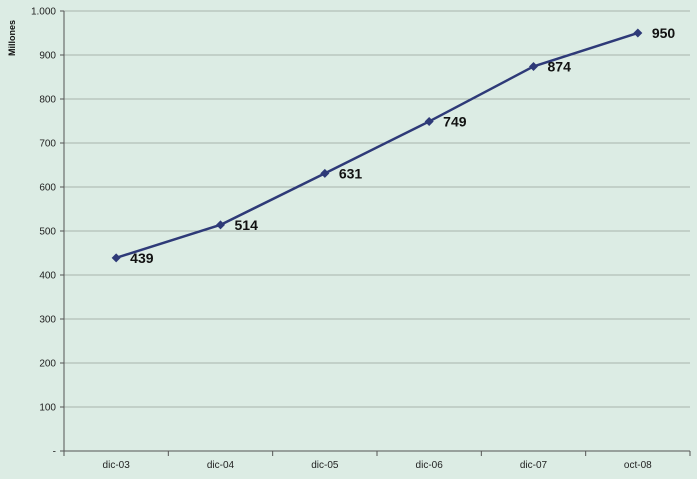 The height and width of the screenshot is (479, 697). Describe the element at coordinates (534, 465) in the screenshot. I see `x-tick-label: dic-07` at that location.